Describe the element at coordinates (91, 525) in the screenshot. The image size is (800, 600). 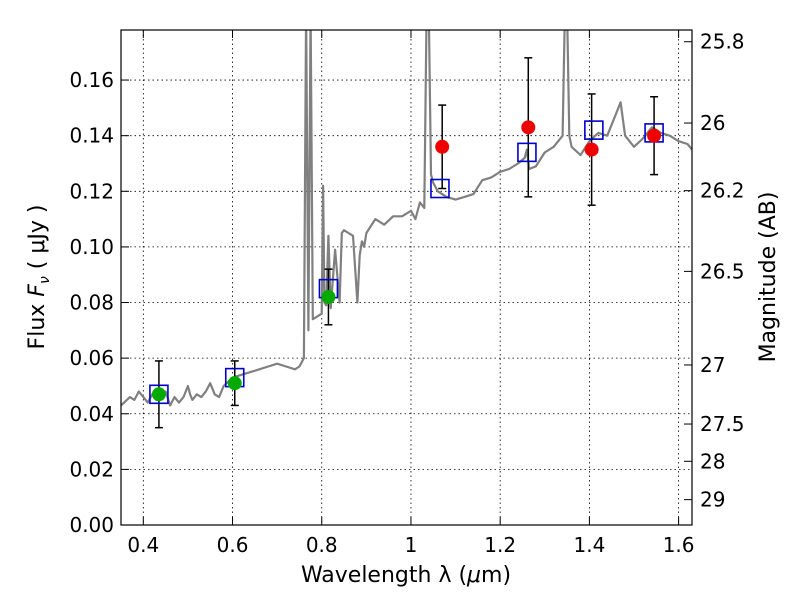
I see `y-tick-label: 0.00` at that location.